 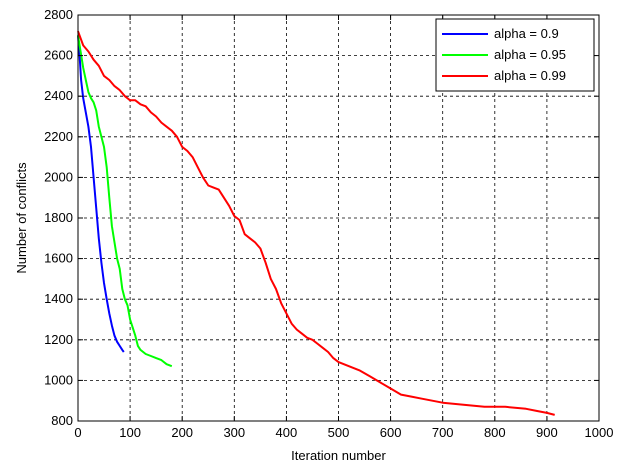 I want to click on x-tick-label: 600, so click(x=391, y=432).